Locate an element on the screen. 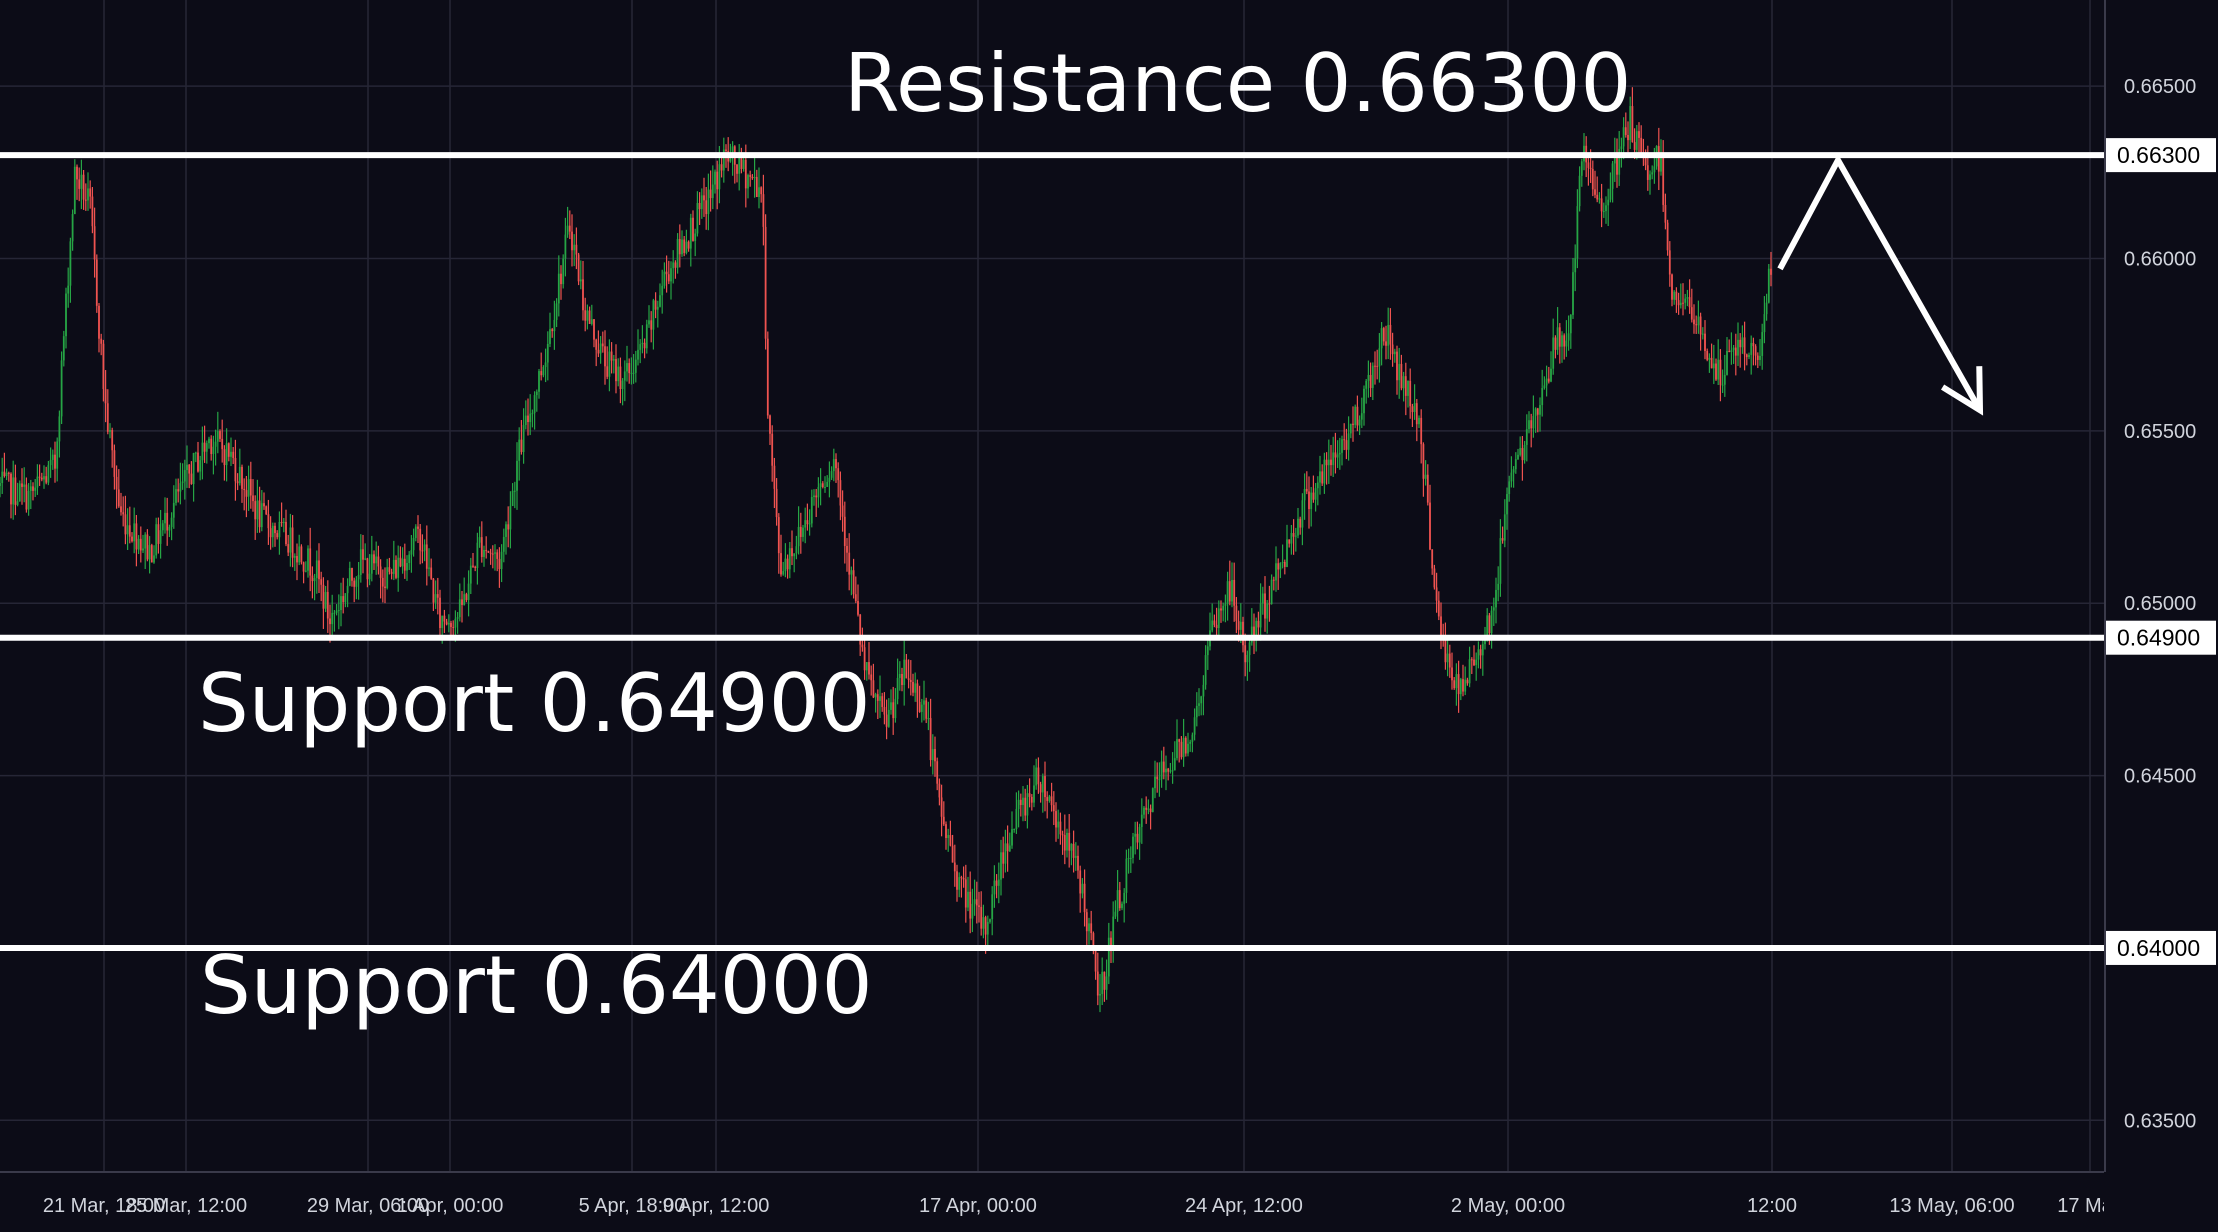 The image size is (2218, 1232). x-tick-label-6: 17 Apr, 00:00 is located at coordinates (978, 1206).